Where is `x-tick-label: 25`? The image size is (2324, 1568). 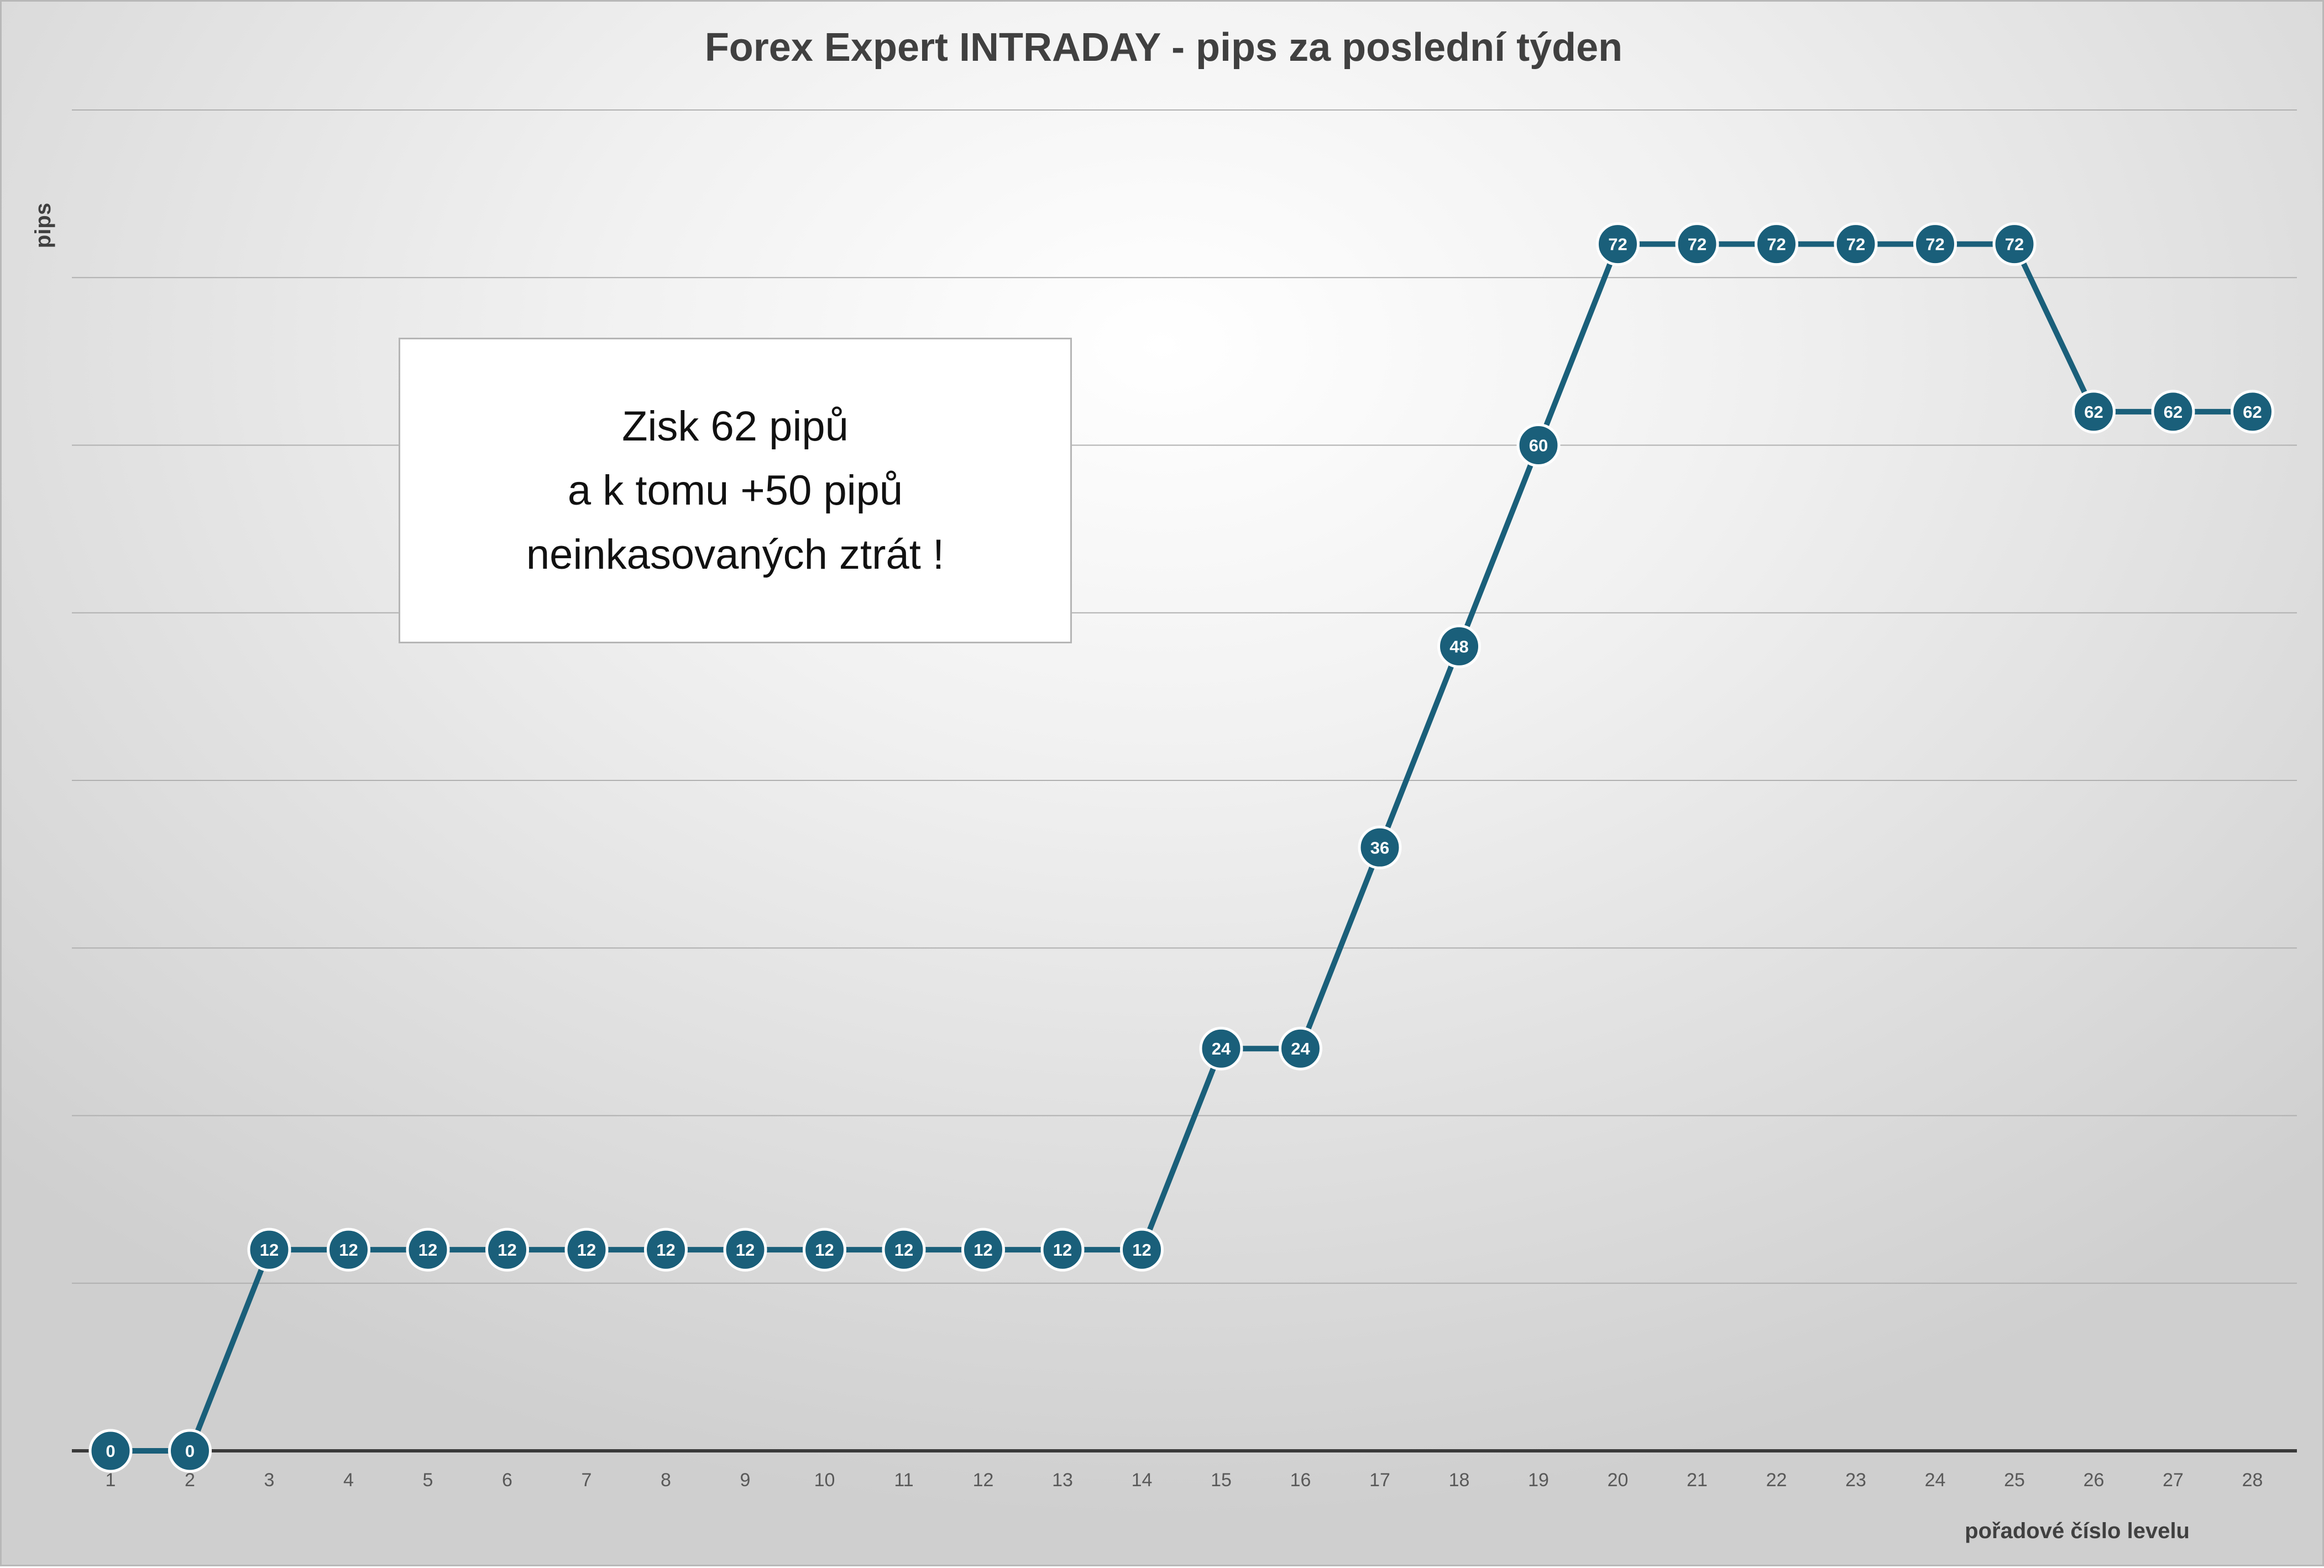
x-tick-label: 25 is located at coordinates (2014, 1480).